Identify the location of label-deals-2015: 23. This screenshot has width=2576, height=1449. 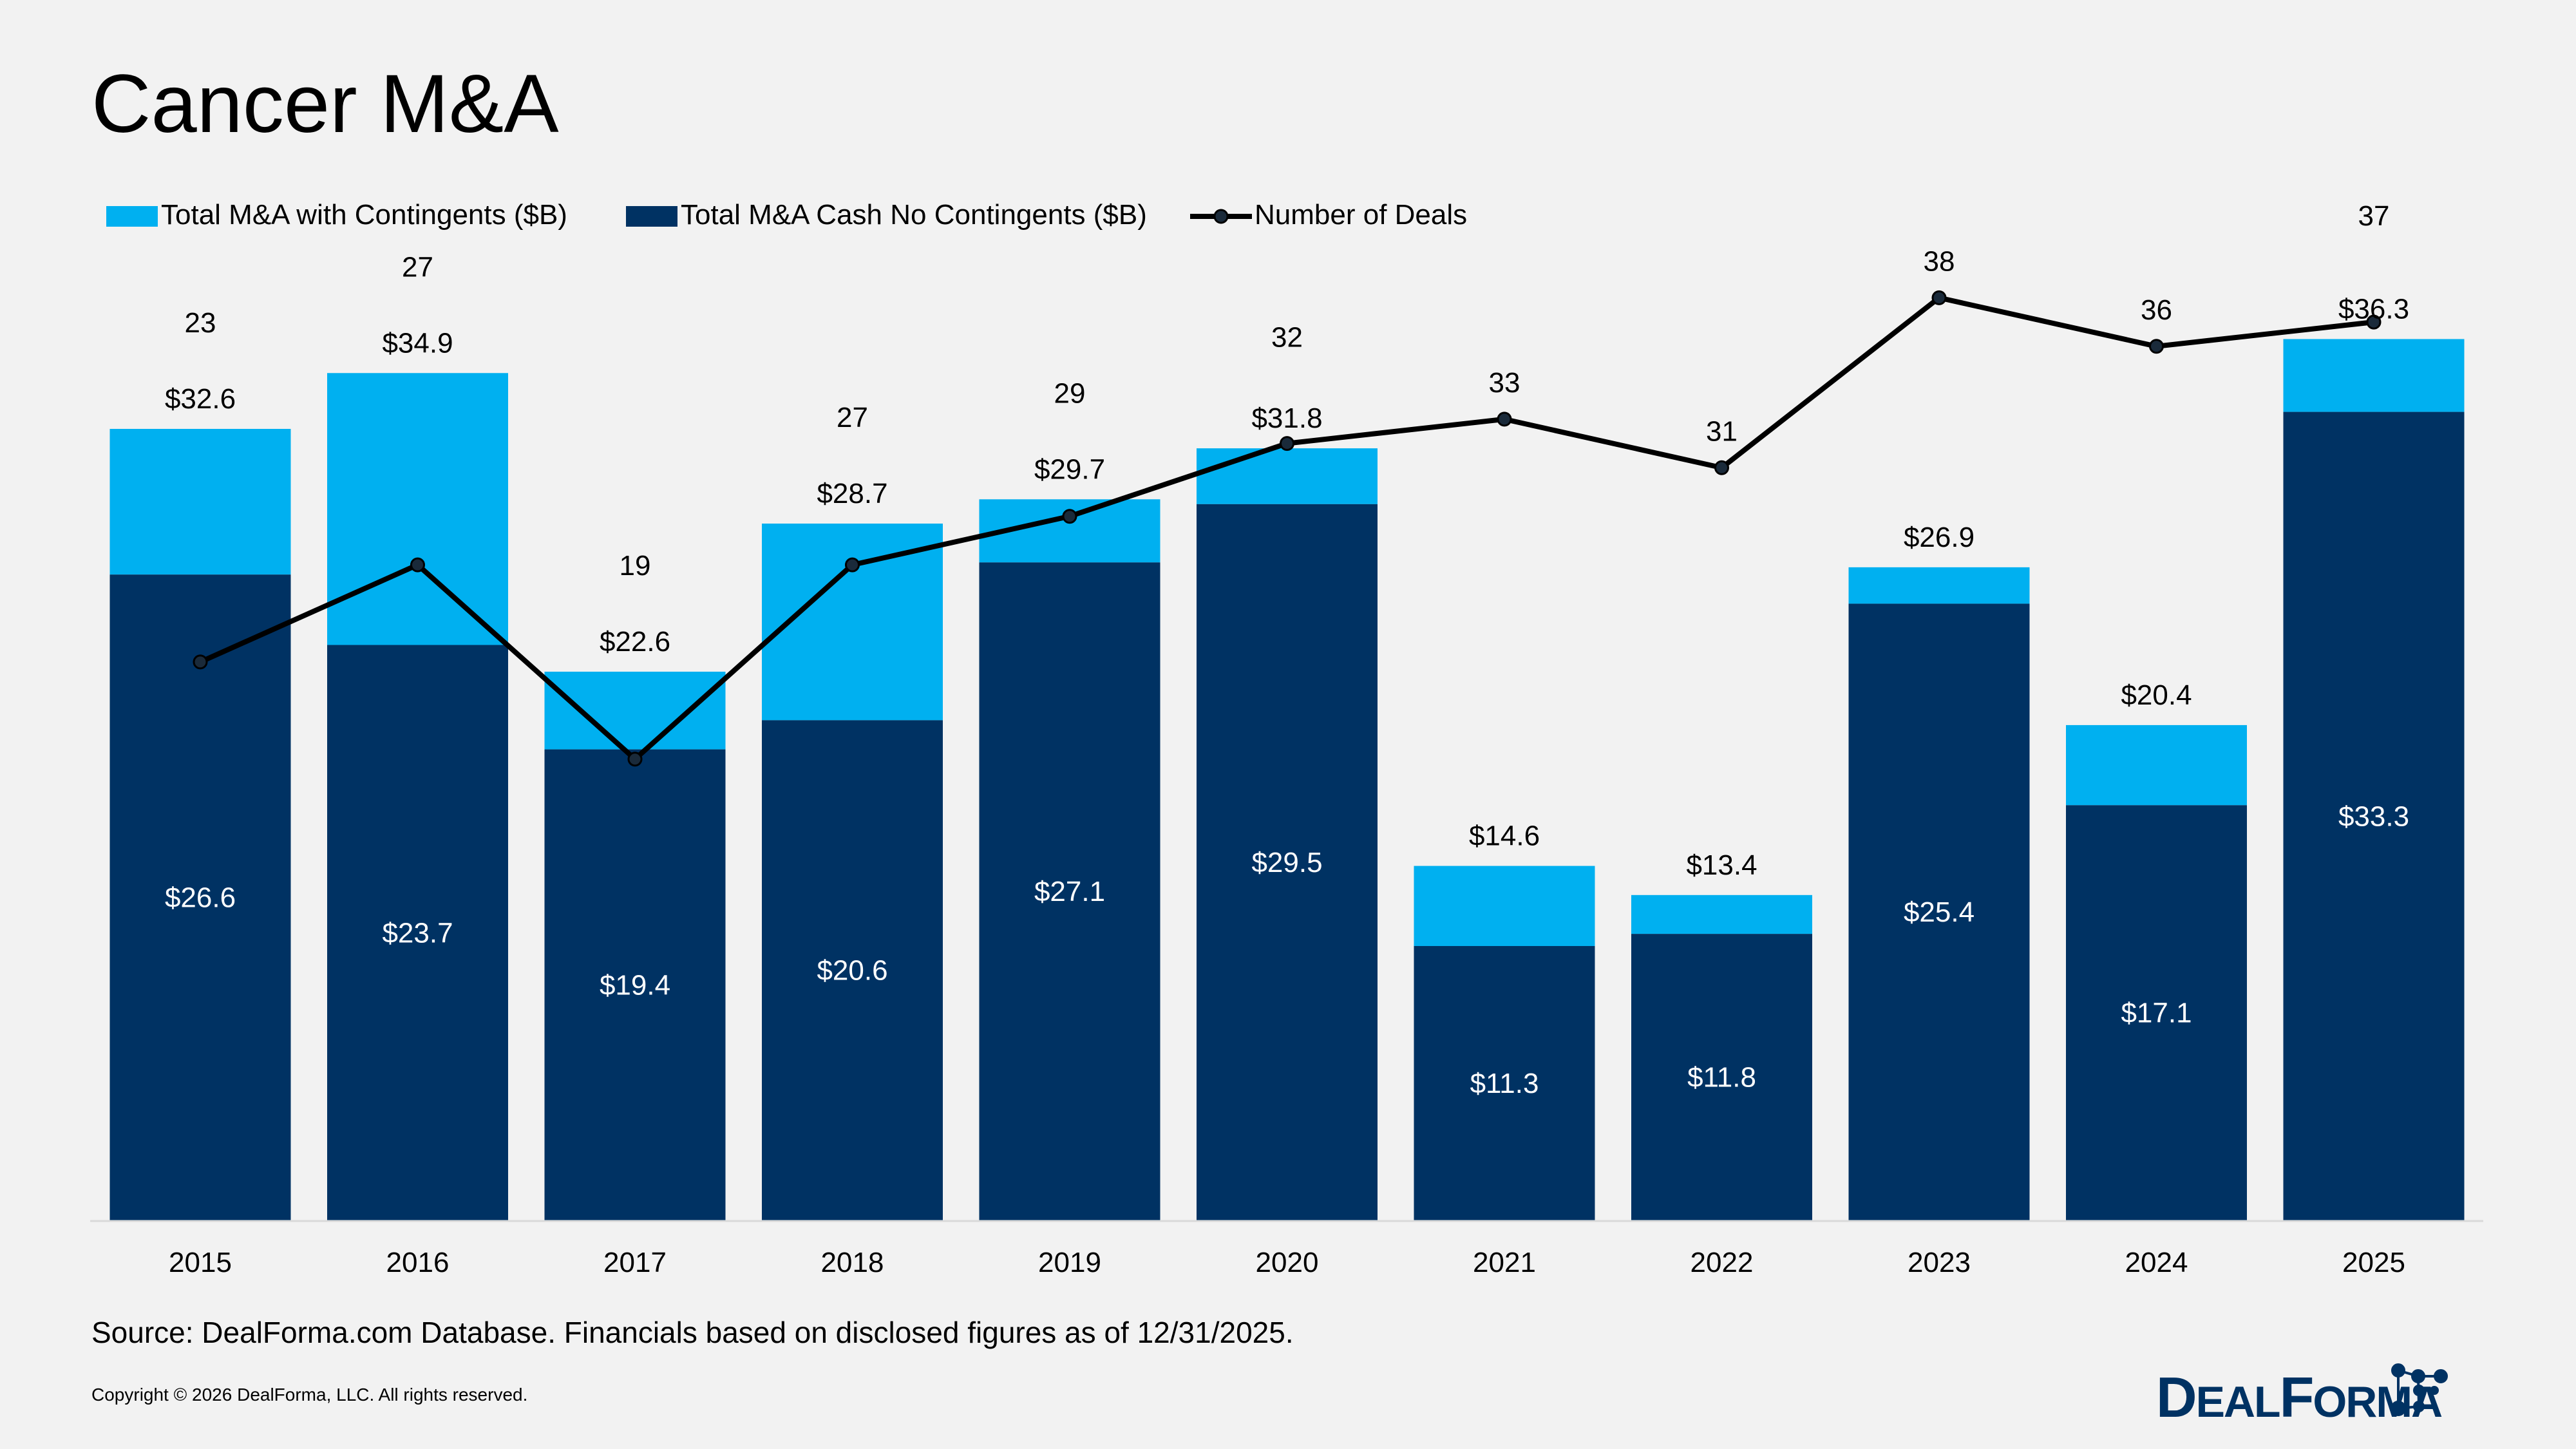
(200, 323).